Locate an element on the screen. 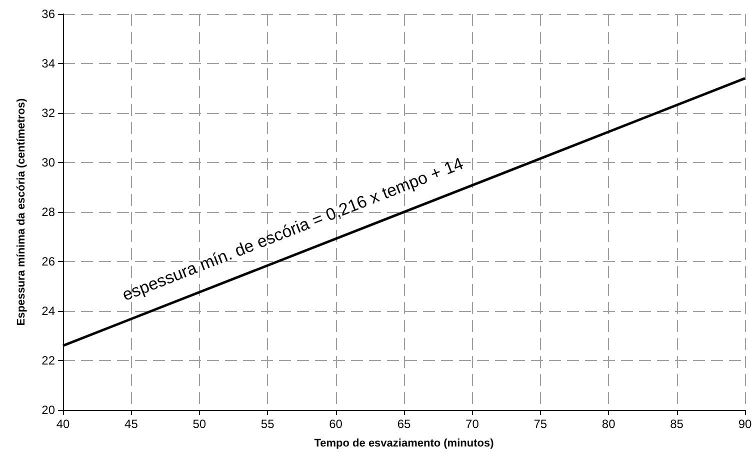 The image size is (755, 466). y-tick-label: 24 is located at coordinates (49, 311).